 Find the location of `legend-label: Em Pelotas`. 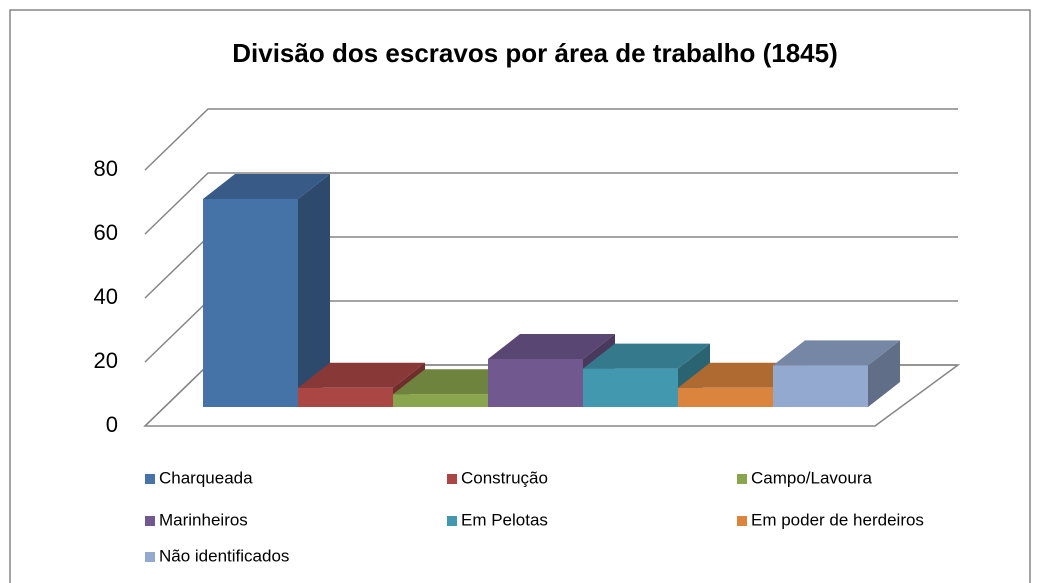

legend-label: Em Pelotas is located at coordinates (504, 519).